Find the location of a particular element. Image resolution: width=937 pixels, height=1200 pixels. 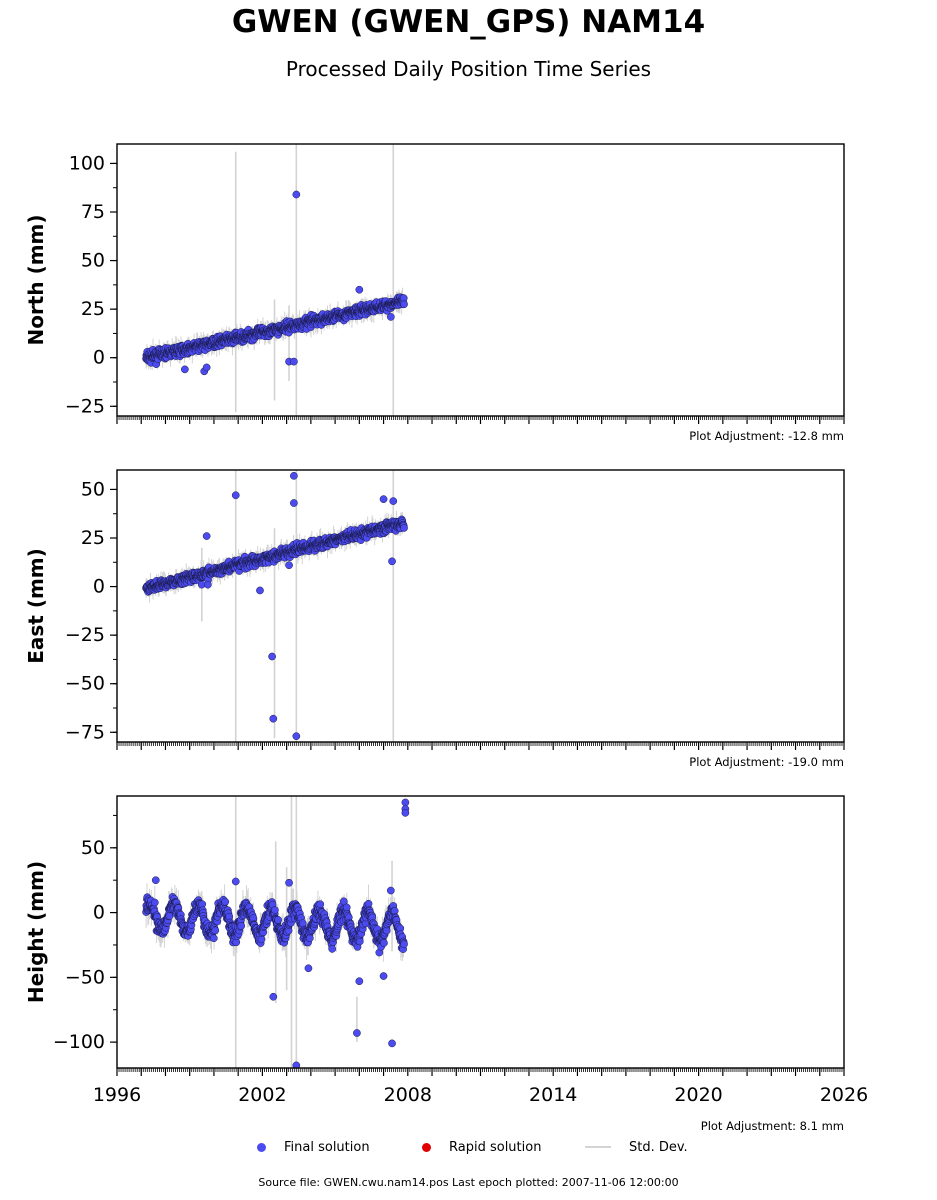

x-tick-label: 1996 is located at coordinates (117, 1095).